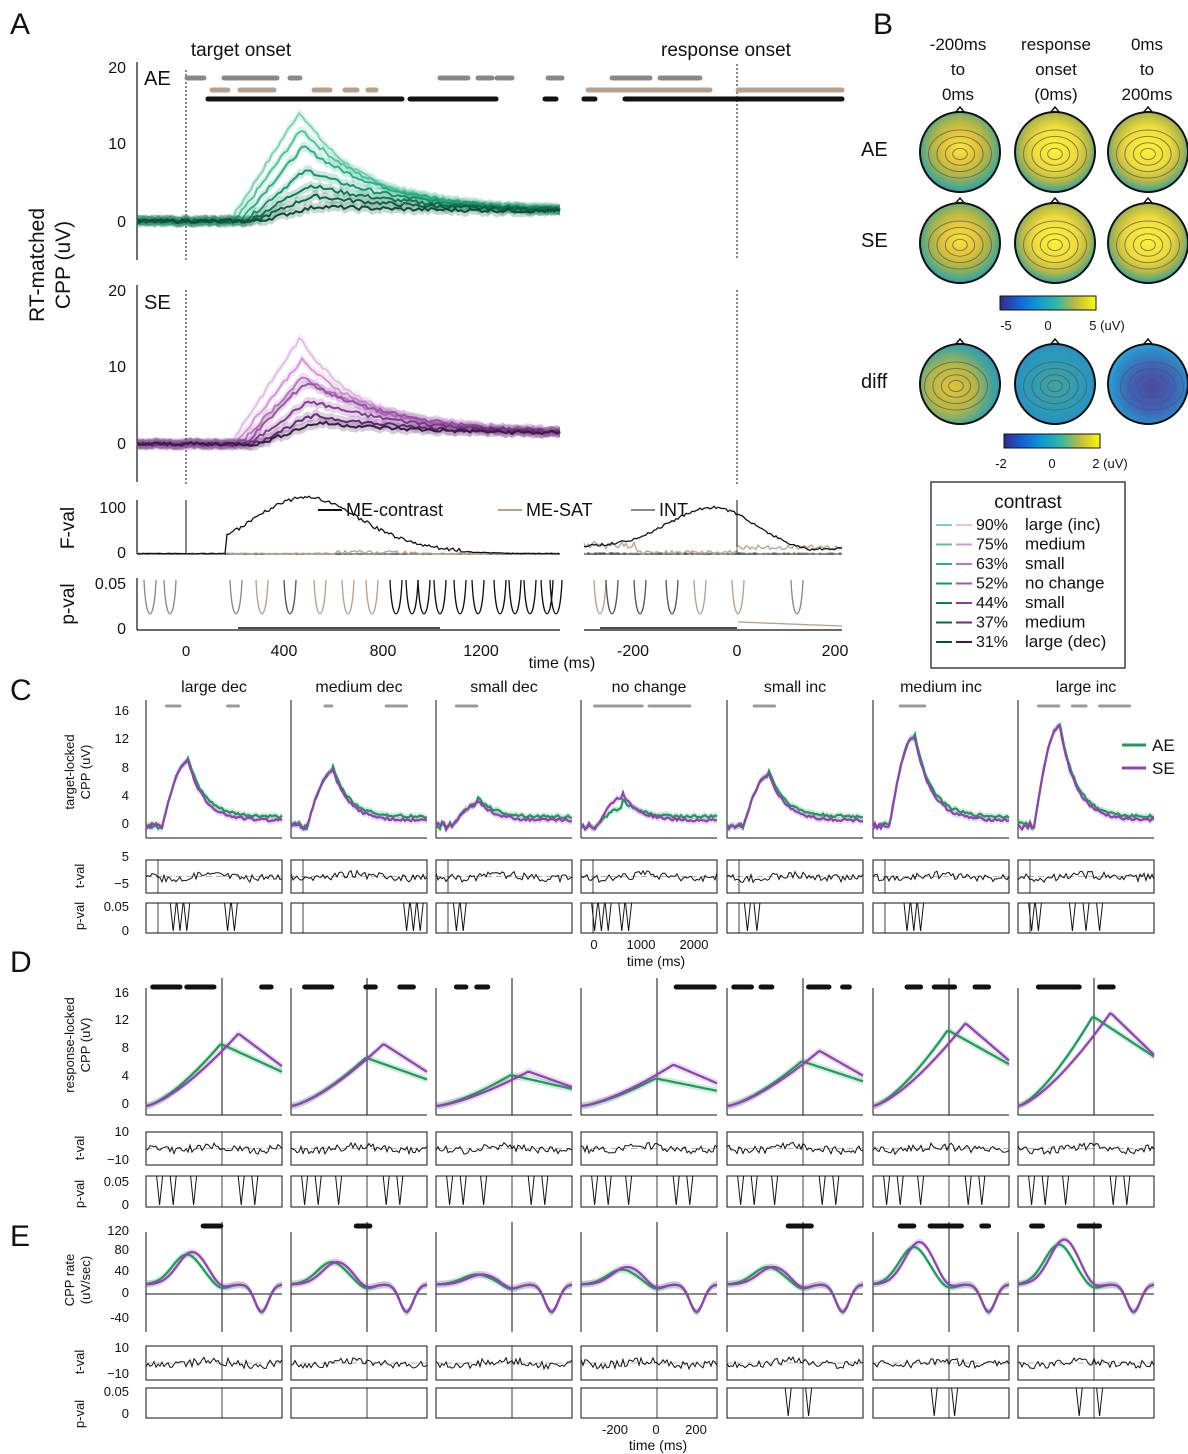  Describe the element at coordinates (69, 771) in the screenshot. I see `panel-c-ylabel-line1: target-locked` at that location.